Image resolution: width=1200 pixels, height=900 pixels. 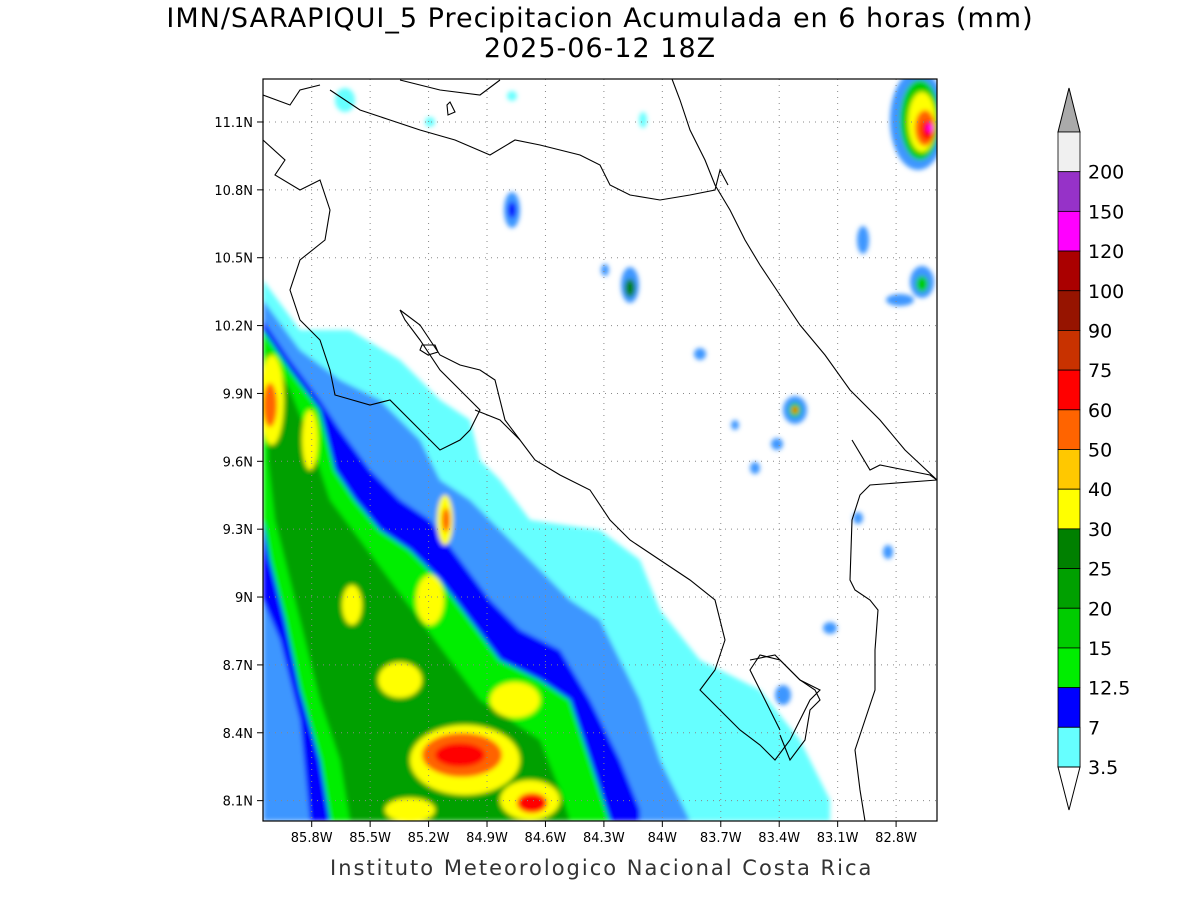 I want to click on pacific-coast-central, so click(x=647, y=585).